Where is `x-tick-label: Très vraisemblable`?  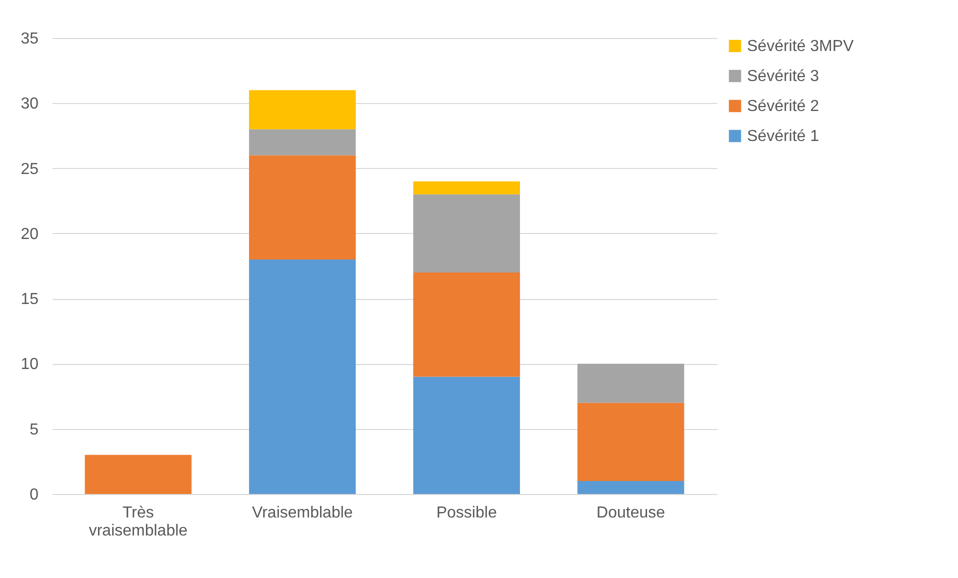
x-tick-label: Très vraisemblable is located at coordinates (138, 522).